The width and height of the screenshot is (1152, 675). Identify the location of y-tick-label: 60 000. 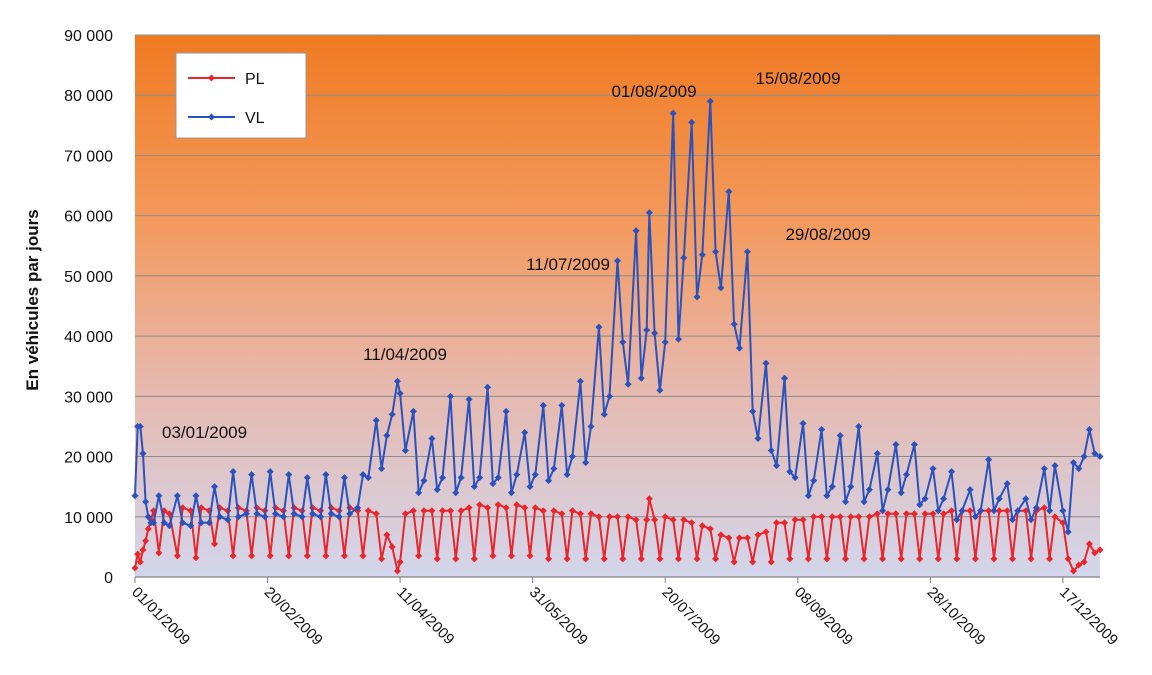
(88, 217).